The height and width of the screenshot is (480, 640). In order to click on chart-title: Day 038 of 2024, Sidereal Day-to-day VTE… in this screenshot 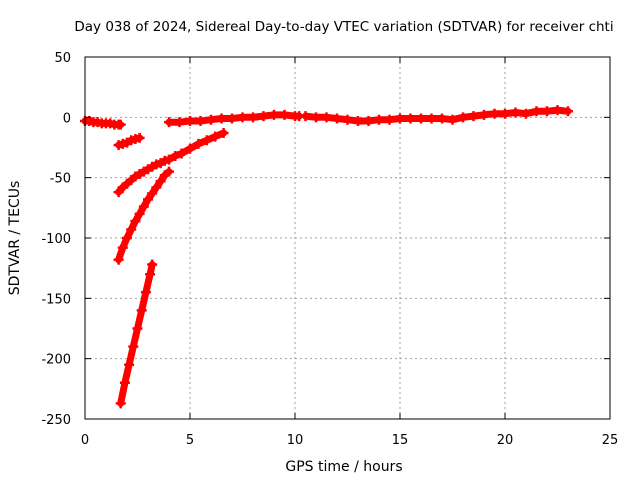, I will do `click(343, 27)`.